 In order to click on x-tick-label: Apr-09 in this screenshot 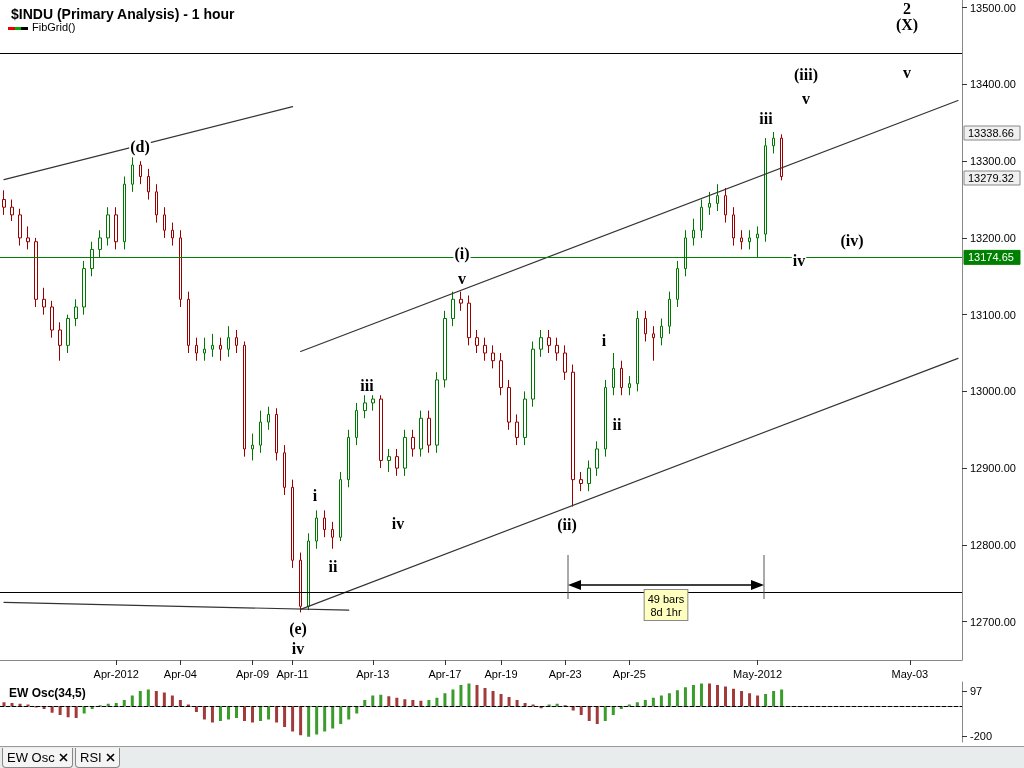, I will do `click(253, 673)`.